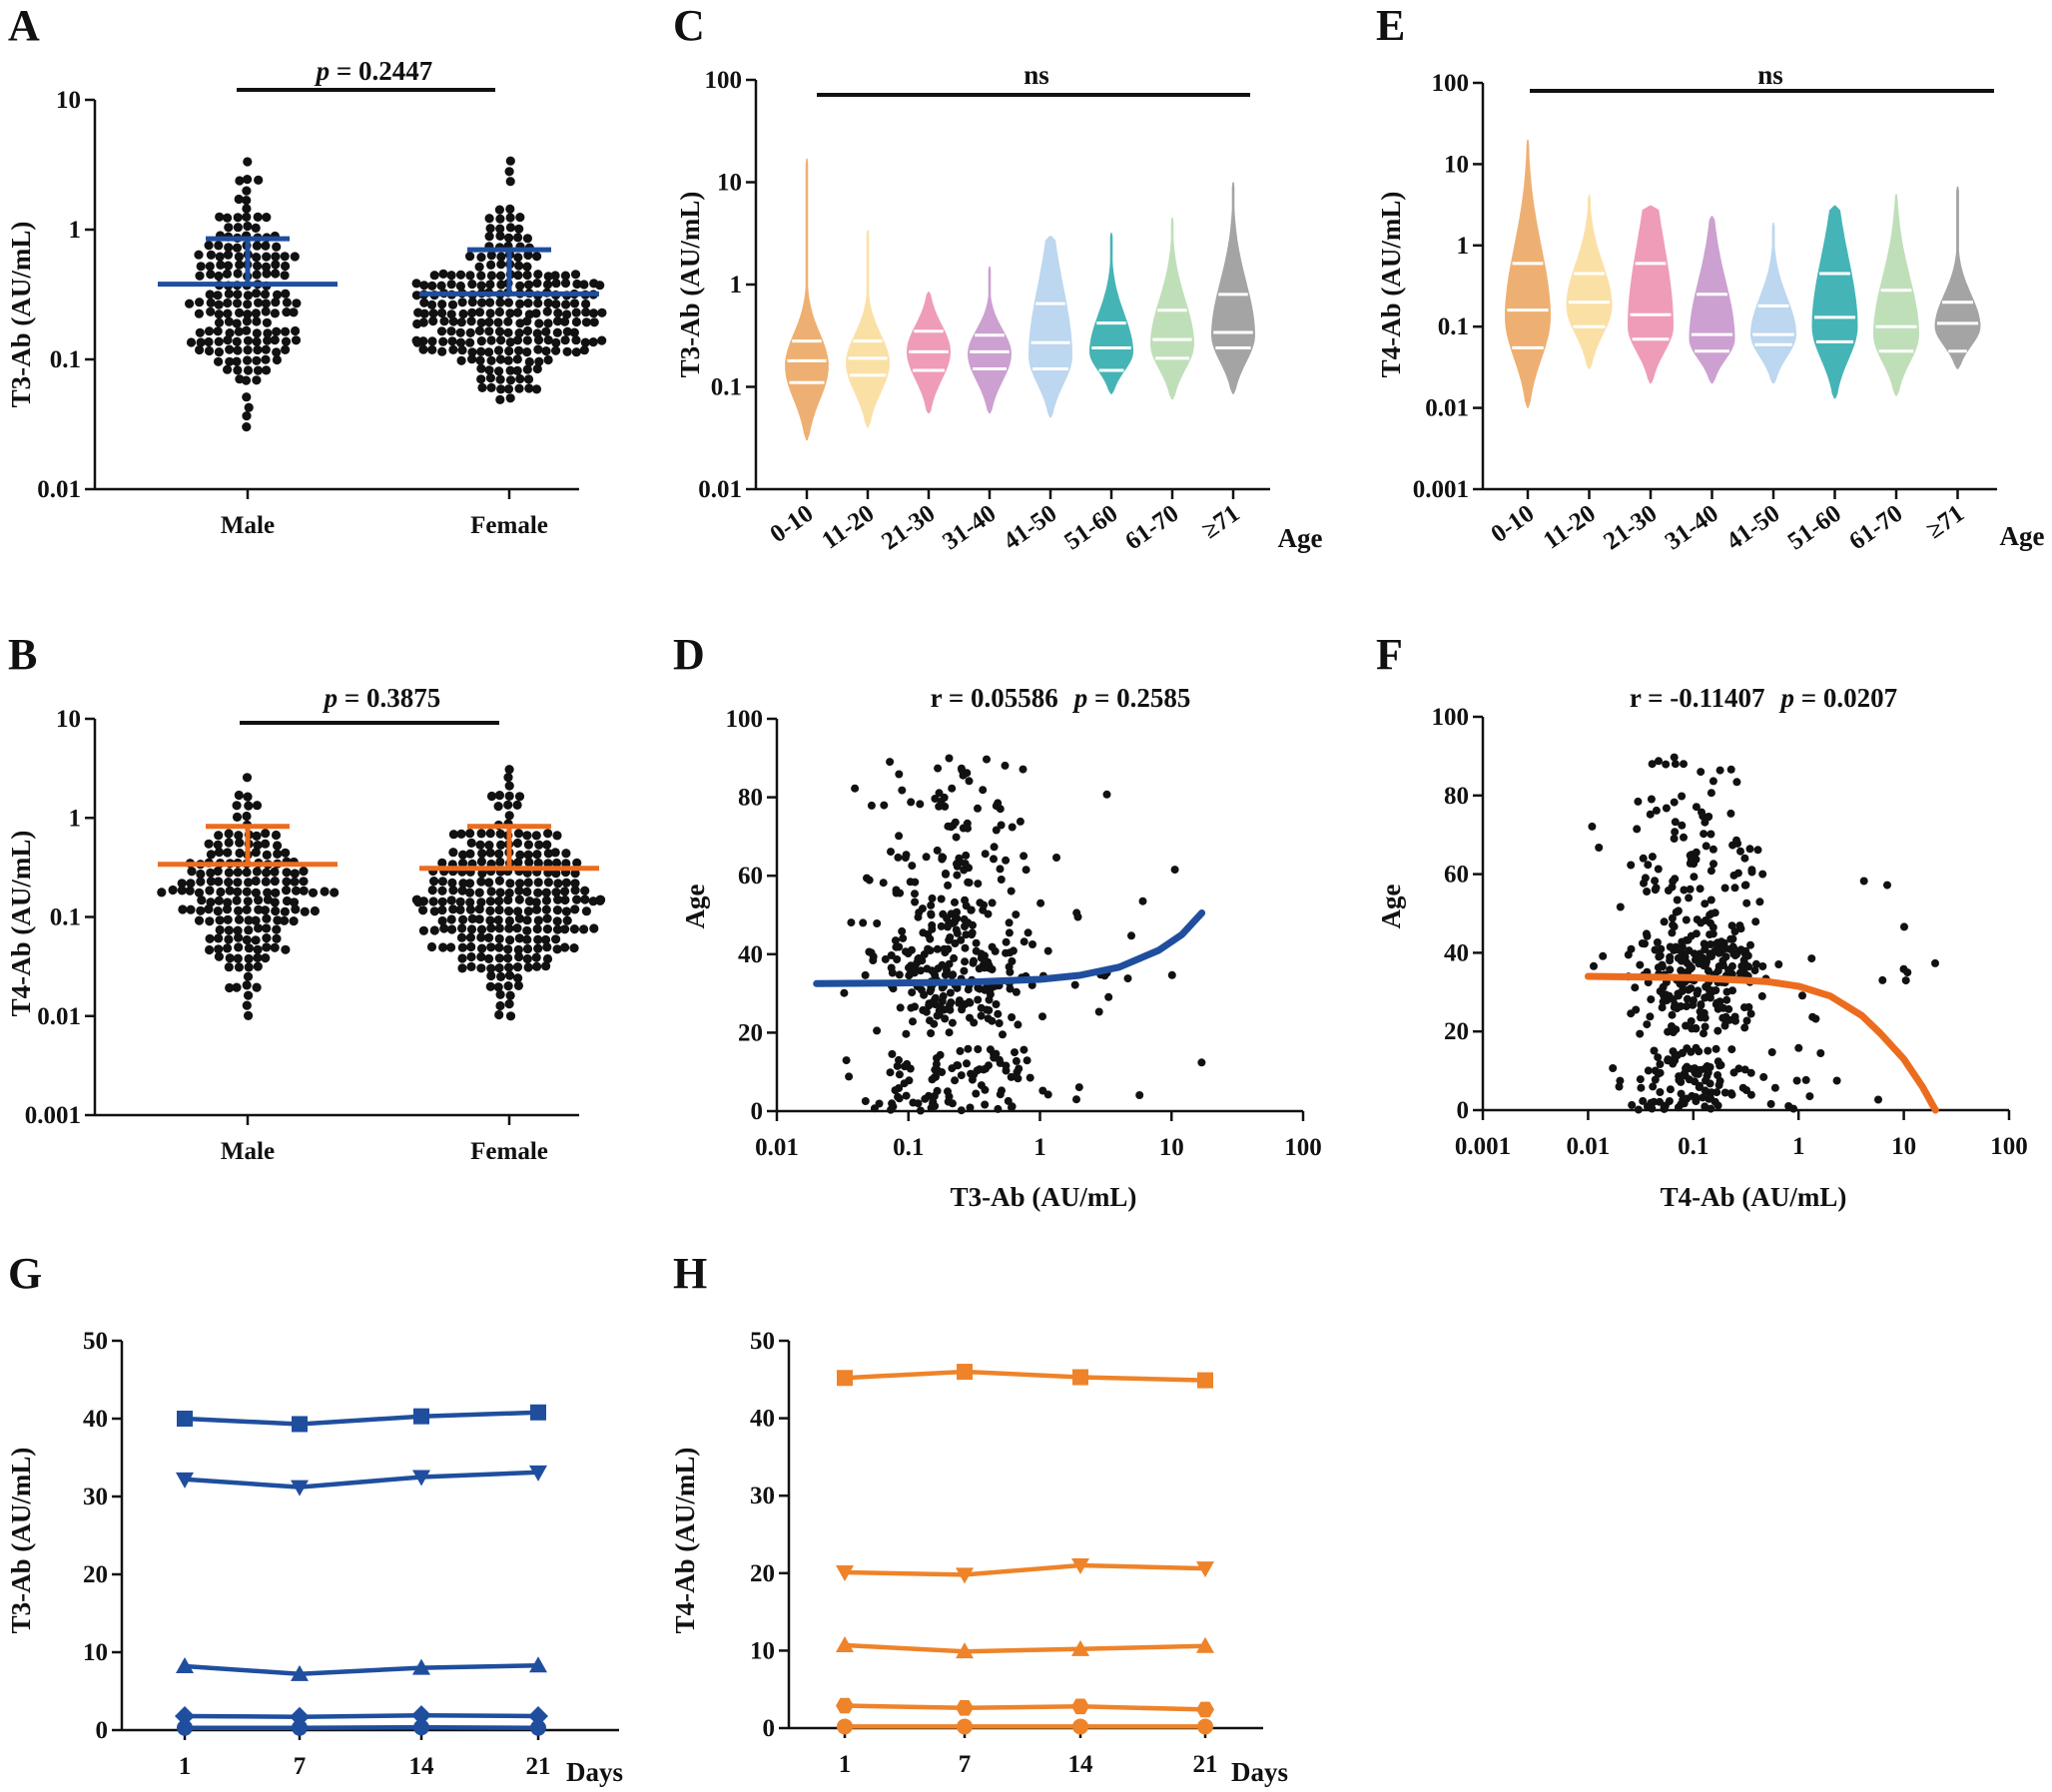  What do you see at coordinates (750, 954) in the screenshot?
I see `panel-d-y-tick-label: 40` at bounding box center [750, 954].